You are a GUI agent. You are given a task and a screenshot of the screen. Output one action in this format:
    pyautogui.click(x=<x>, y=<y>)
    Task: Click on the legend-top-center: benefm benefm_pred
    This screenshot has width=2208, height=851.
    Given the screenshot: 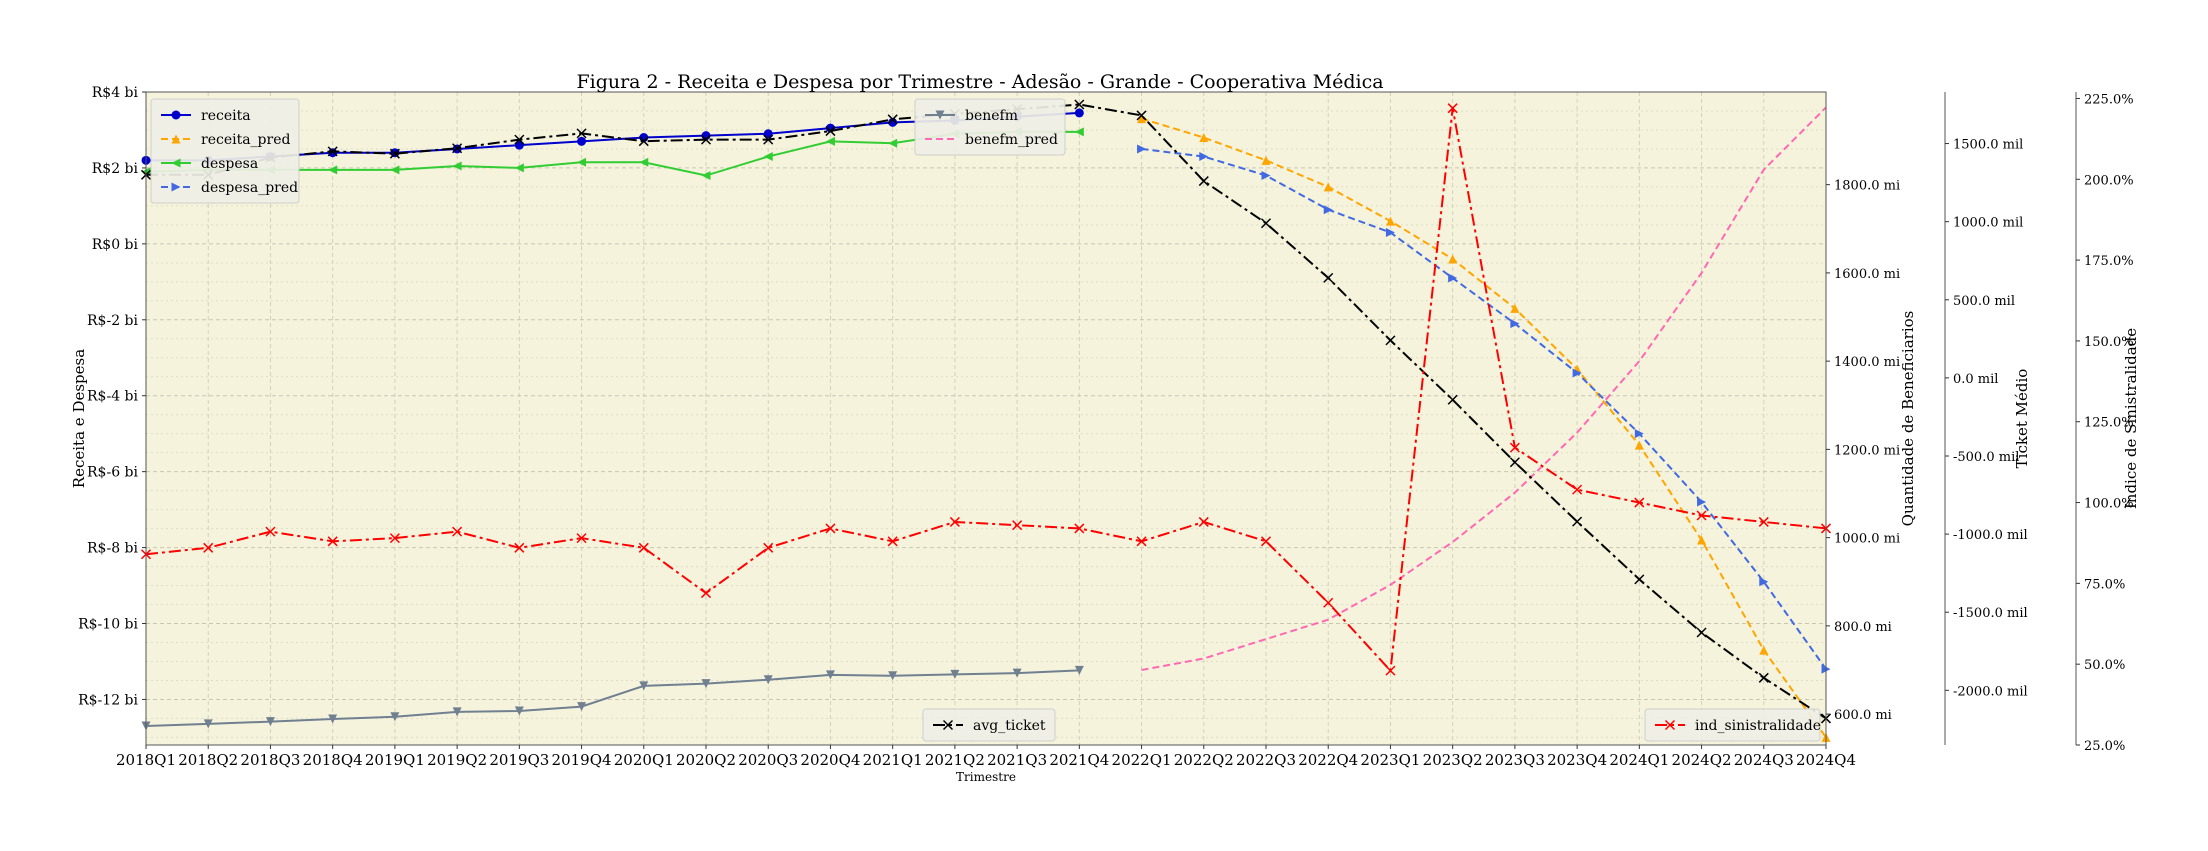 What is the action you would take?
    pyautogui.click(x=990, y=127)
    